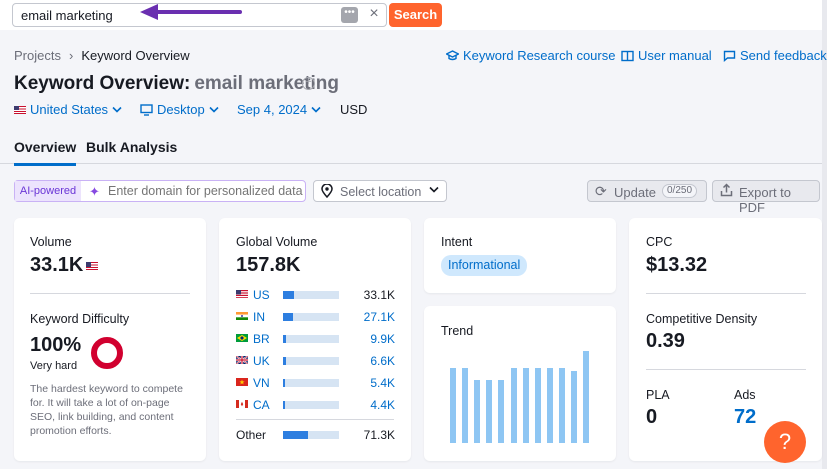  What do you see at coordinates (411, 150) in the screenshot?
I see `tab-bar: Overview Bulk Analysis` at bounding box center [411, 150].